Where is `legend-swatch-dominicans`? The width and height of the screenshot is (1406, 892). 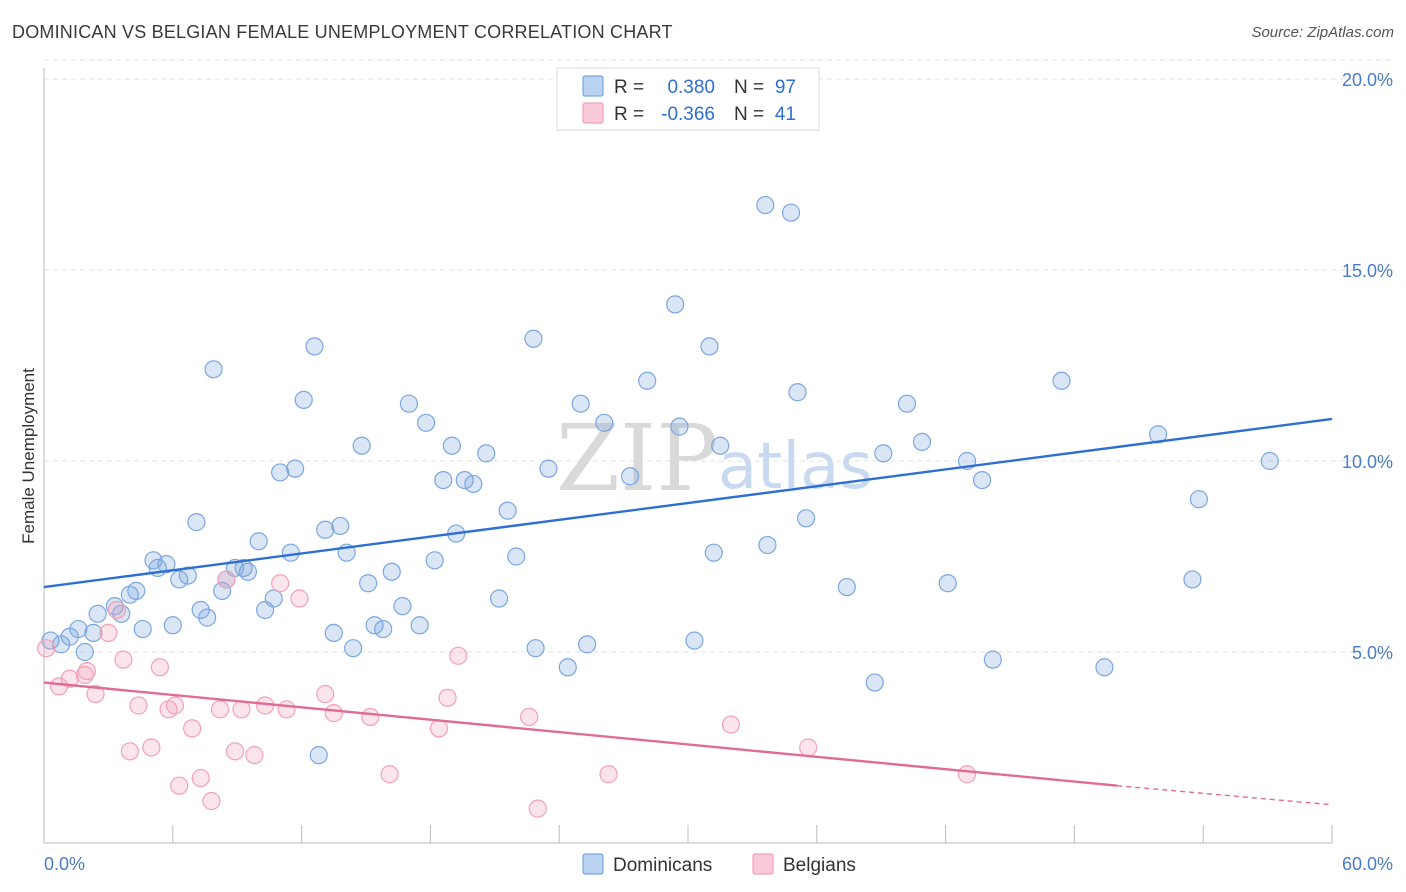
legend-swatch-dominicans is located at coordinates (593, 86).